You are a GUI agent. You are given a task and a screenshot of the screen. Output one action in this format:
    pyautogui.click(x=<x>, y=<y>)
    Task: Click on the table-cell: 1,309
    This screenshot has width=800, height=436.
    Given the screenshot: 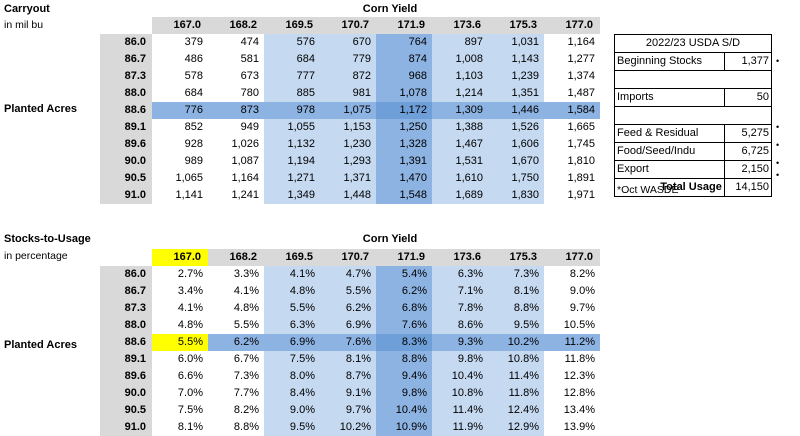 What is the action you would take?
    pyautogui.click(x=460, y=110)
    